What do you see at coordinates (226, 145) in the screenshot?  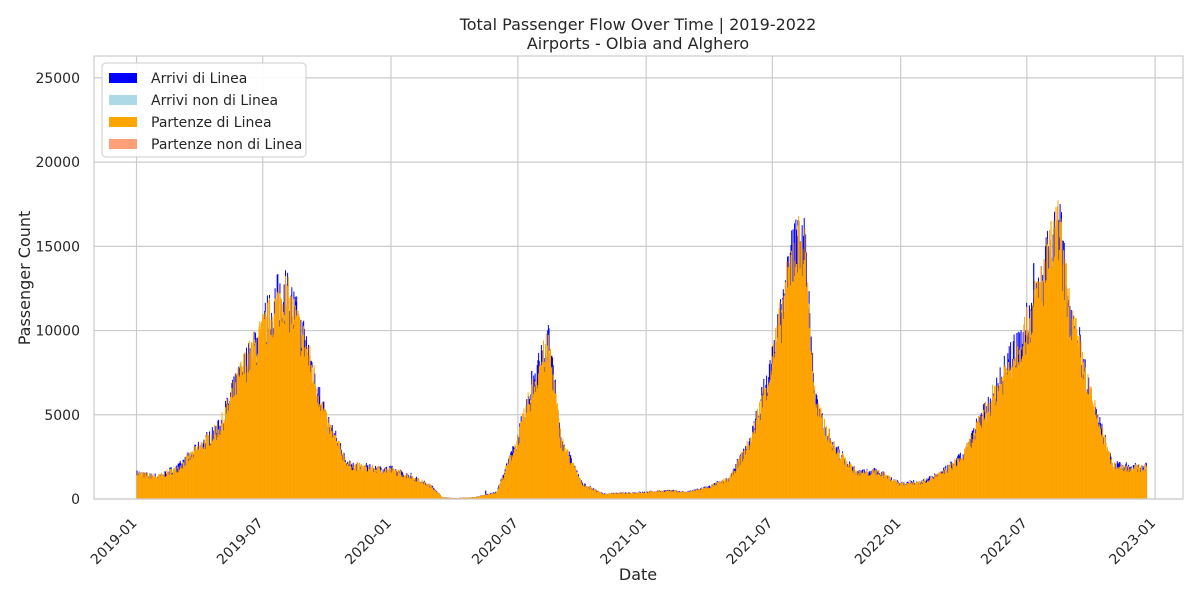 I see `legend-label: Partenze non di Linea` at bounding box center [226, 145].